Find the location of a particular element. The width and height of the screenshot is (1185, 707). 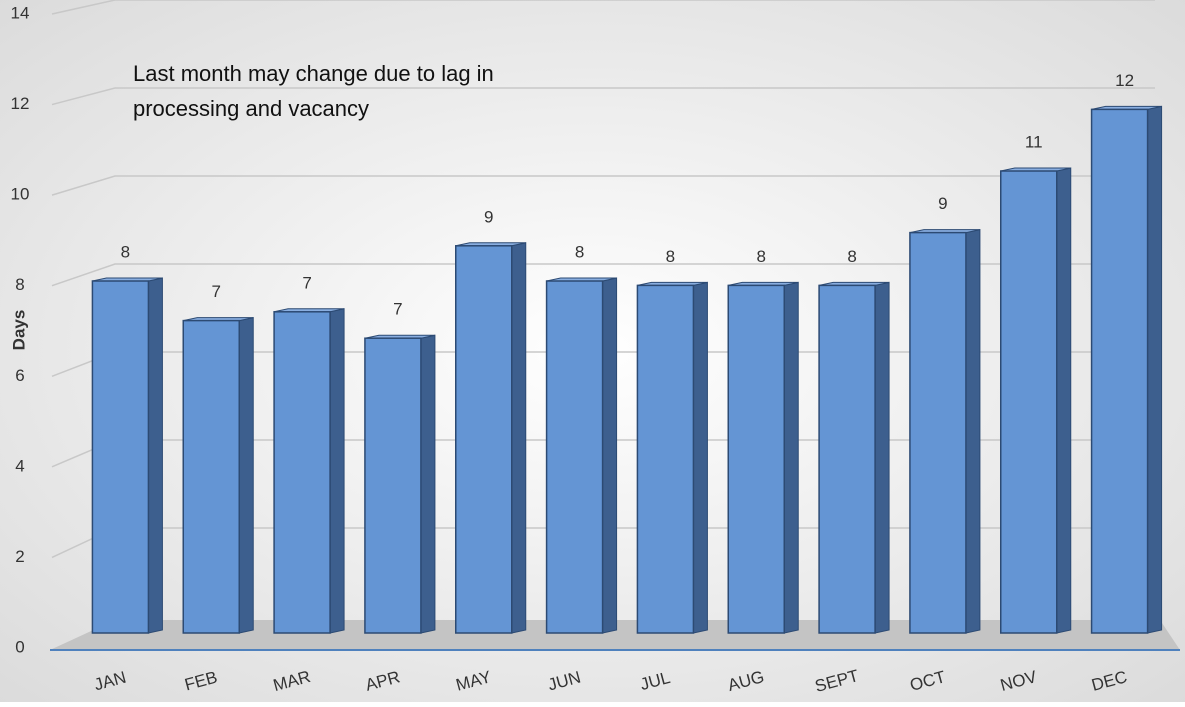

y-tick-label: 8 is located at coordinates (19, 284).